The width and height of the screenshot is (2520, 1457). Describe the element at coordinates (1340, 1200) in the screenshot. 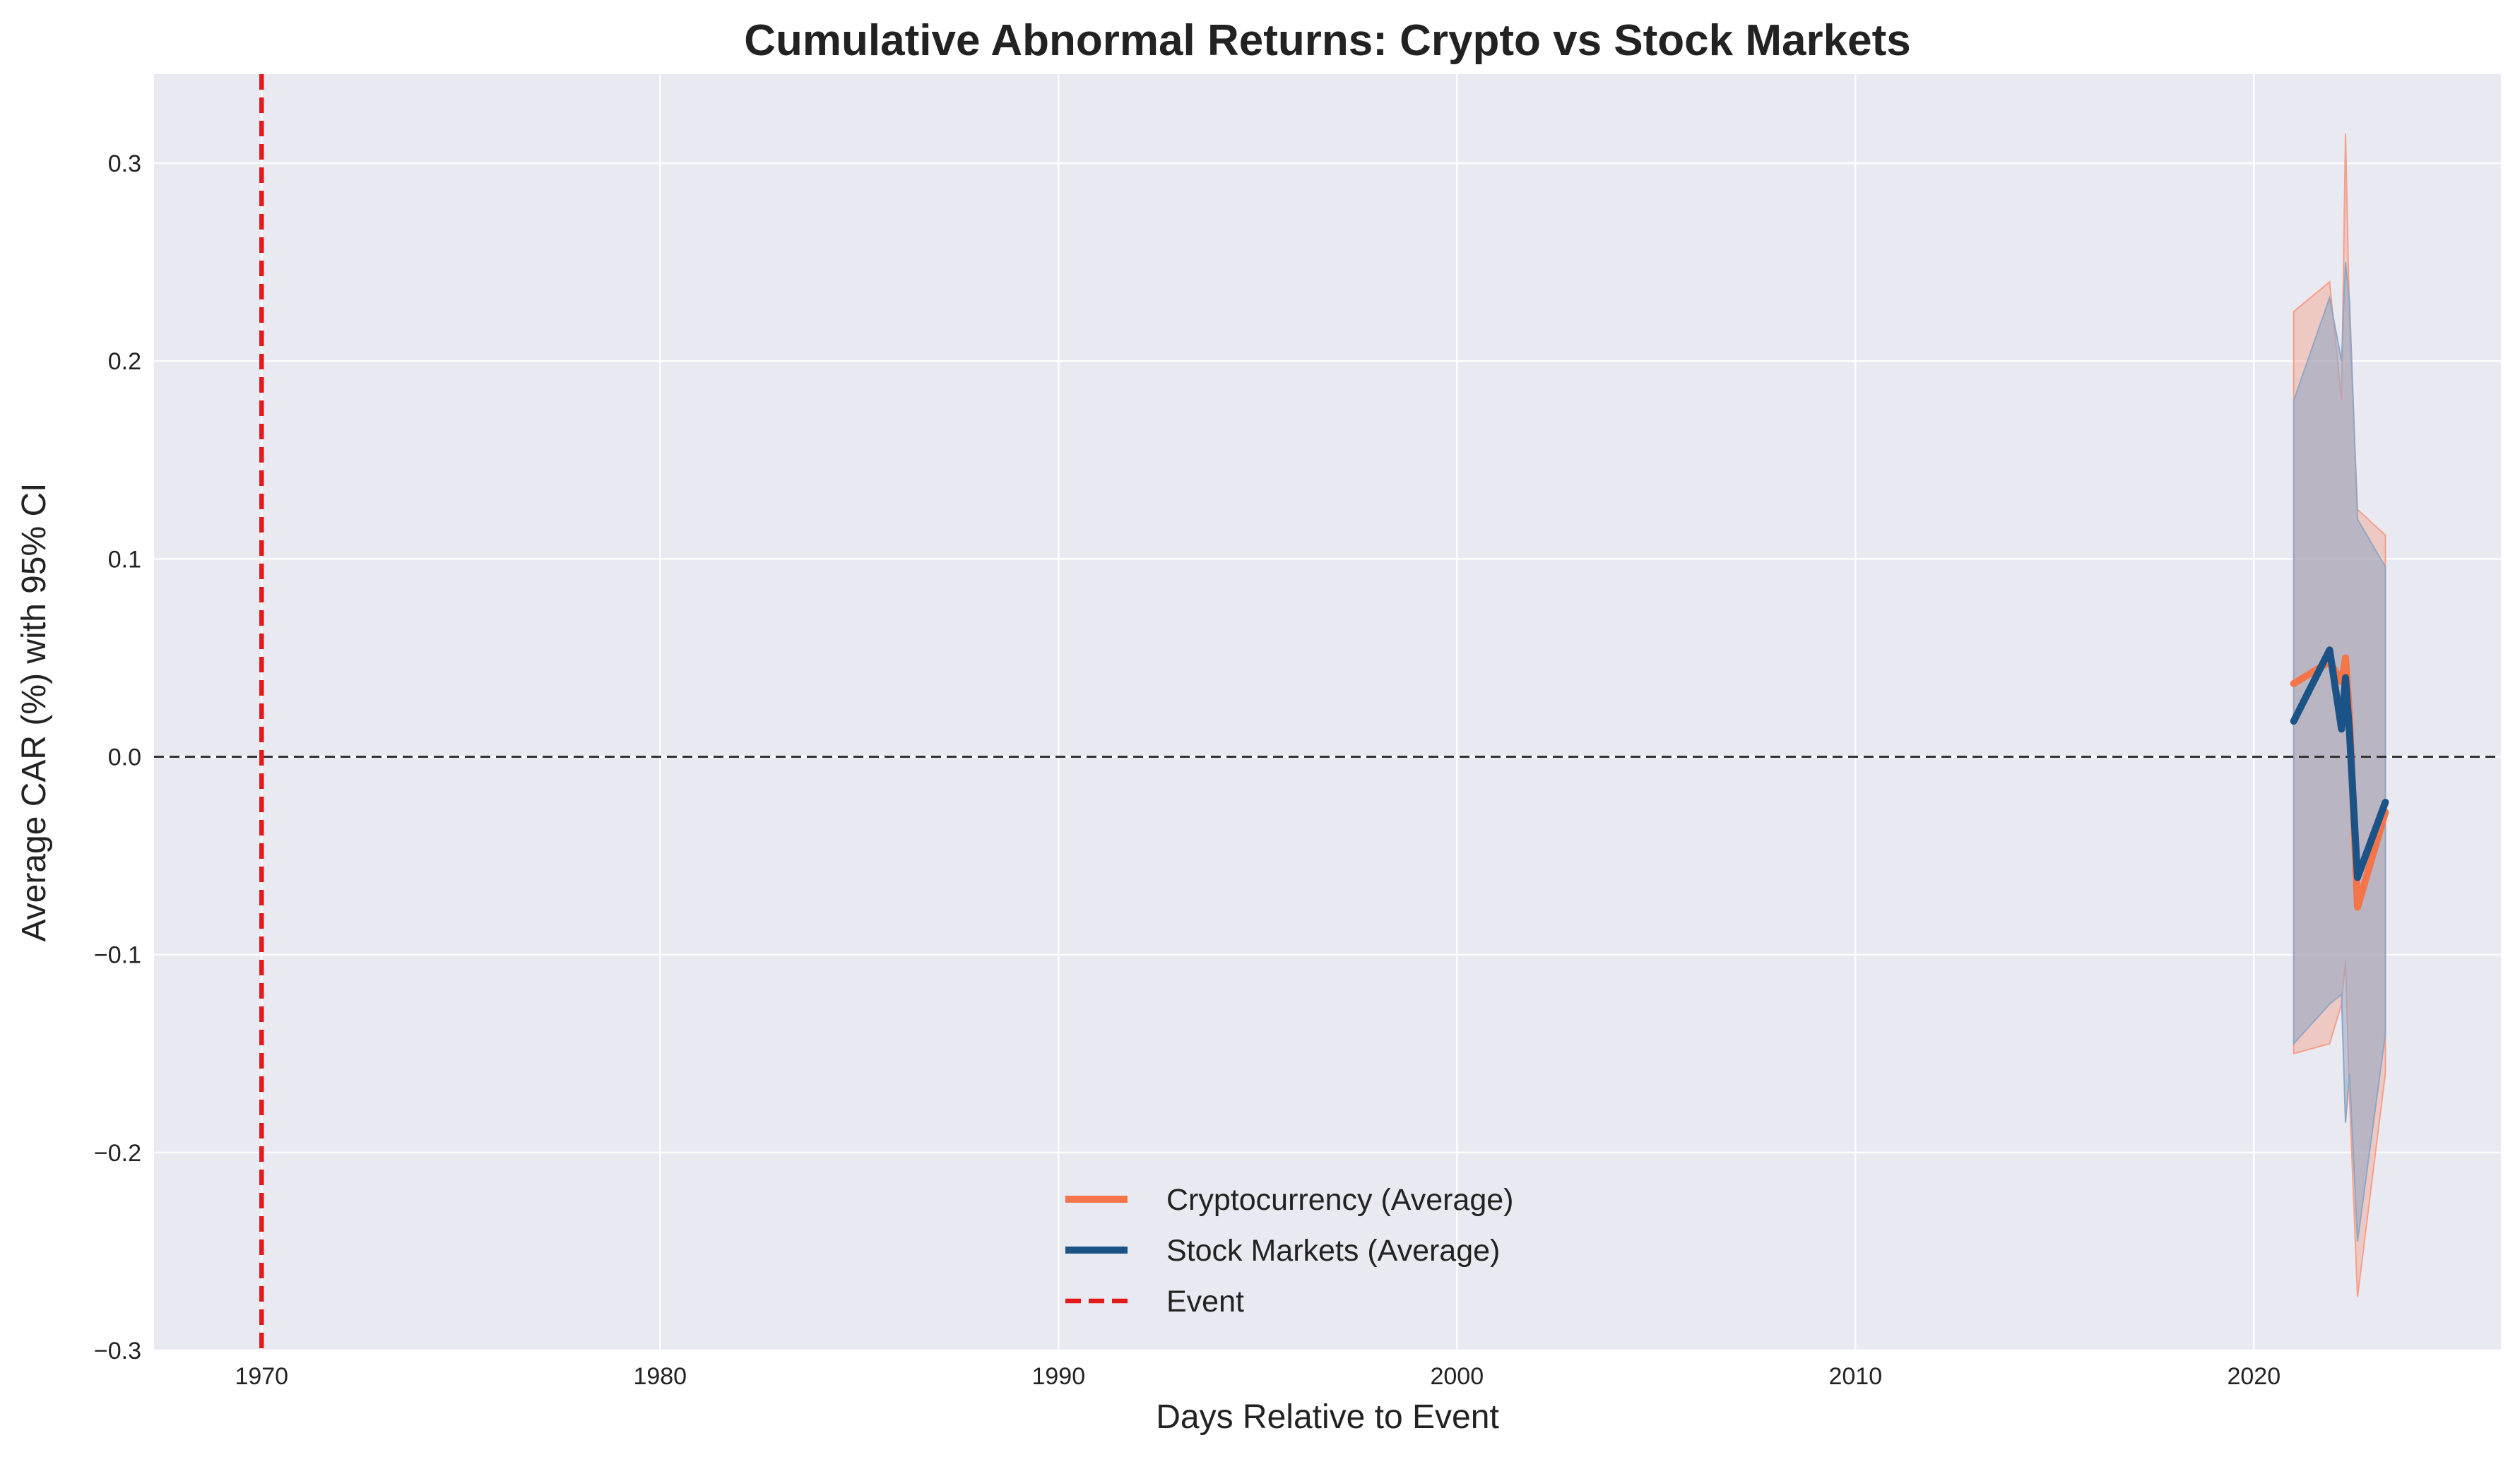

I see `legend-label: Cryptocurrency (Average)` at that location.